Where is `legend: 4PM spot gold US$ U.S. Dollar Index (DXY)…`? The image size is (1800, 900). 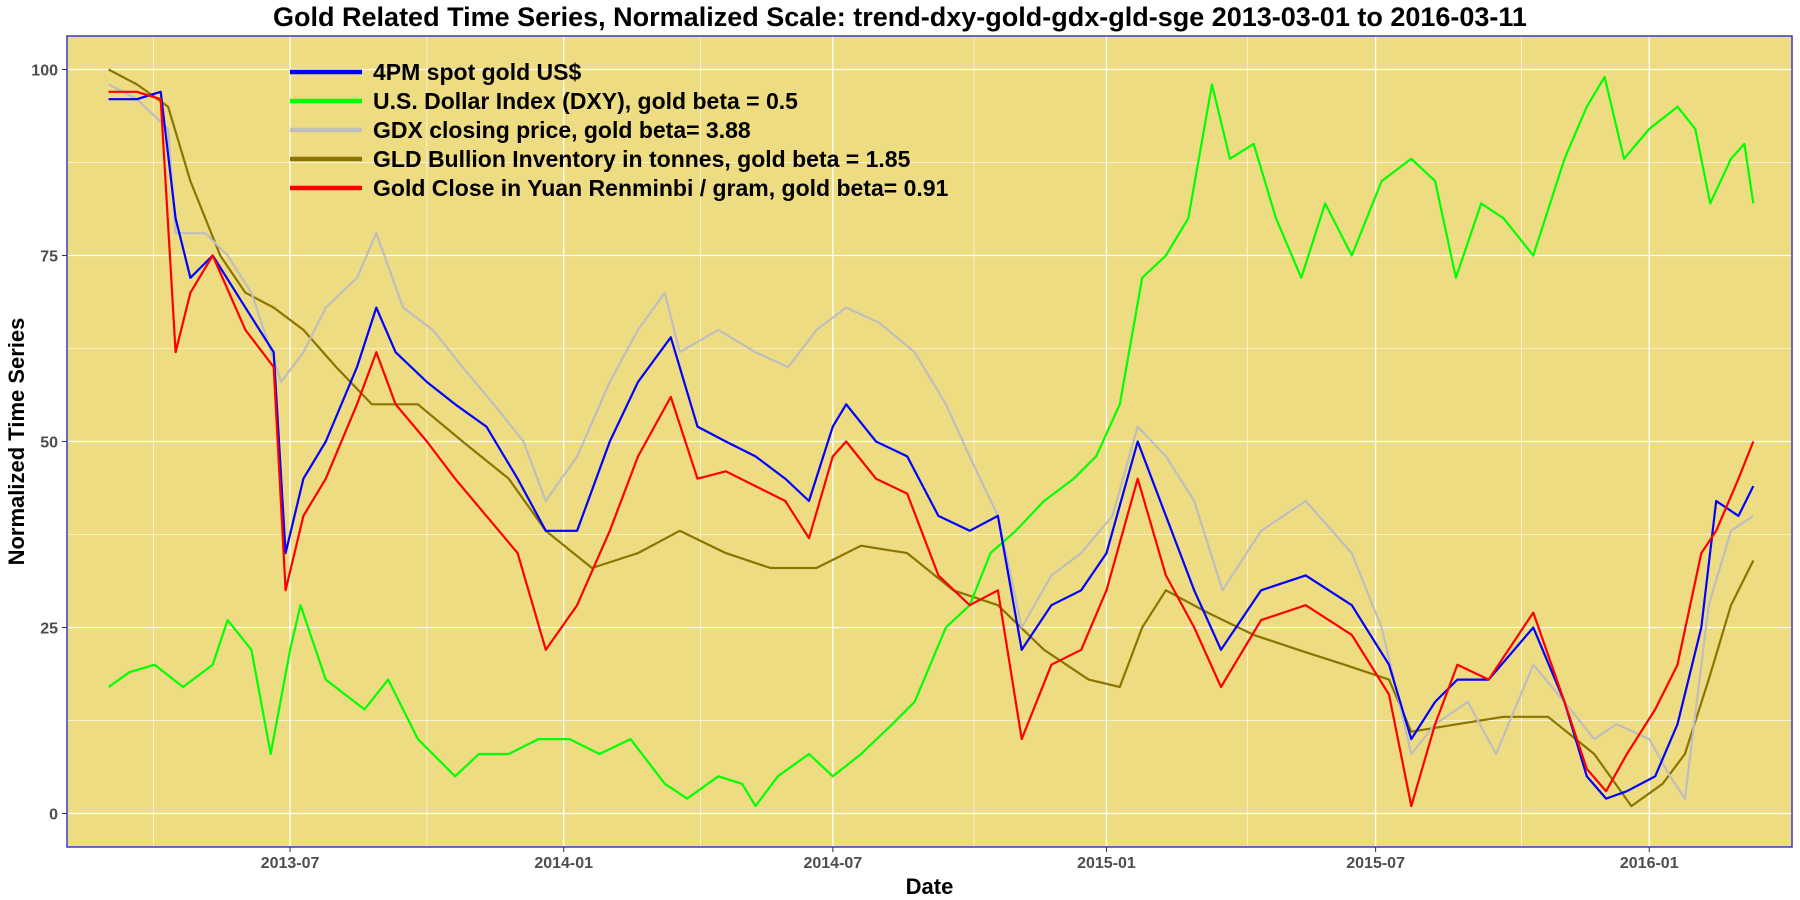 legend: 4PM spot gold US$ U.S. Dollar Index (DXY)… is located at coordinates (619, 130).